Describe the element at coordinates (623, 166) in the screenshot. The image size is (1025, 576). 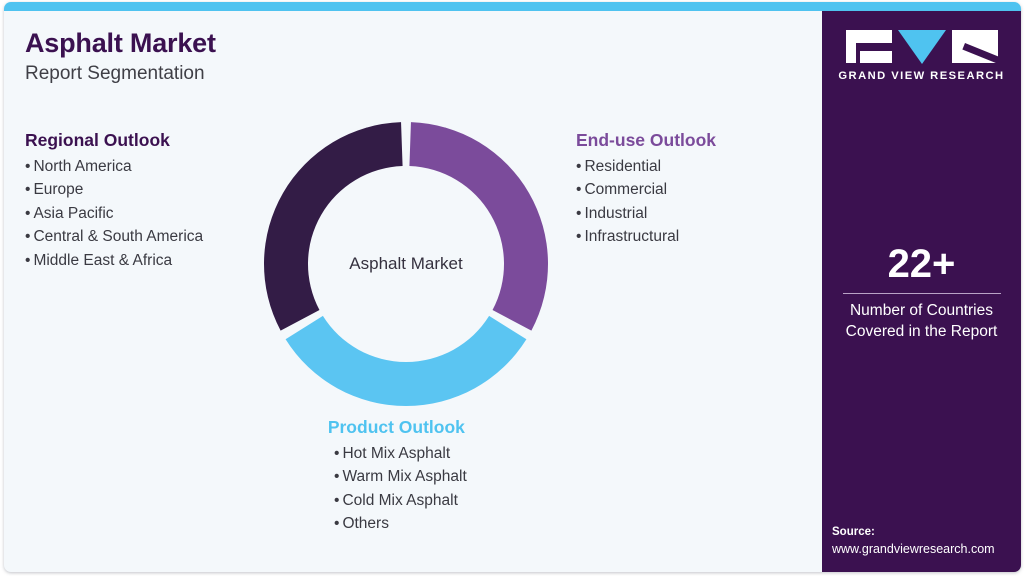
I see `list-item-label: Residential` at that location.